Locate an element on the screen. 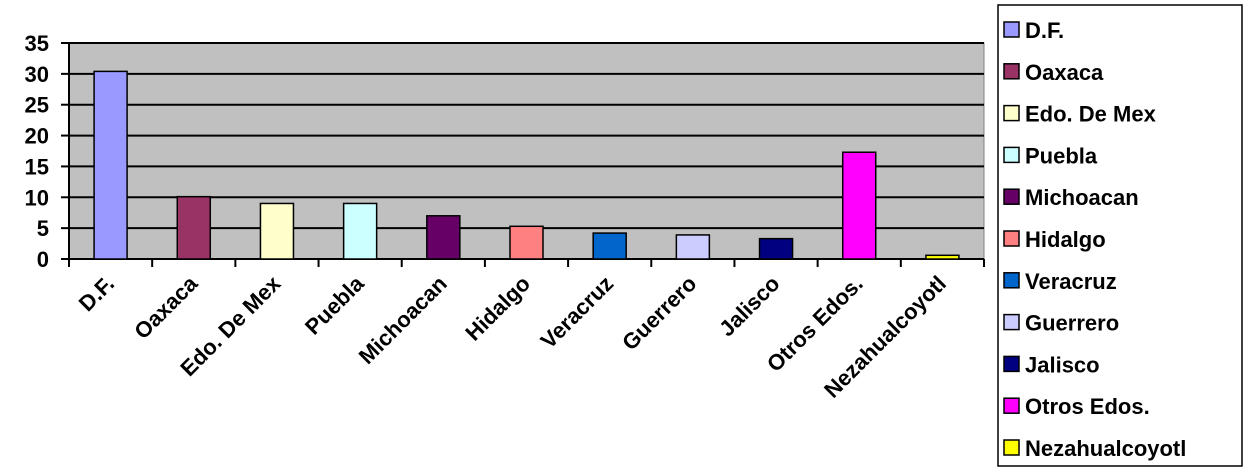  y-tick-label: 0 is located at coordinates (43, 259).